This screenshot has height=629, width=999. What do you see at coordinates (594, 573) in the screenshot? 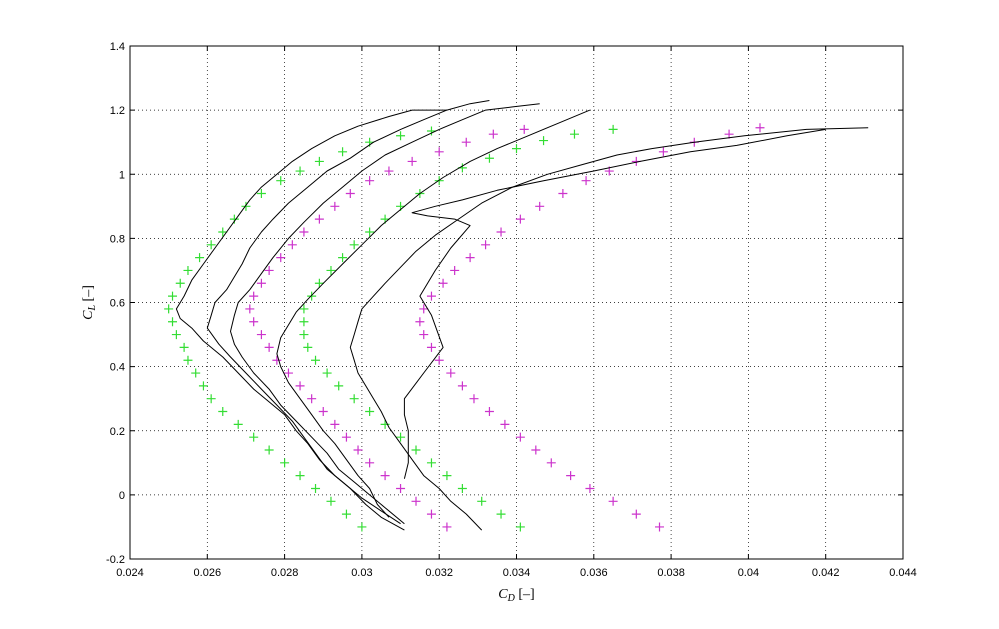
I see `x-tick-label: 0.036` at bounding box center [594, 573].